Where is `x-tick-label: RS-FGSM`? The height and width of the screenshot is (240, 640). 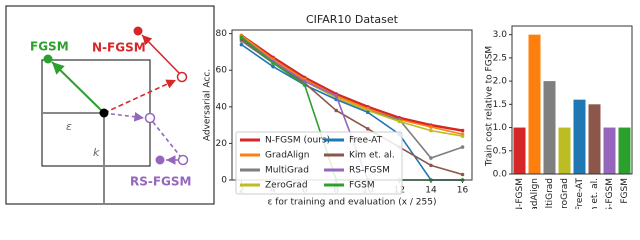 x-tick-label: RS-FGSM is located at coordinates (610, 193).